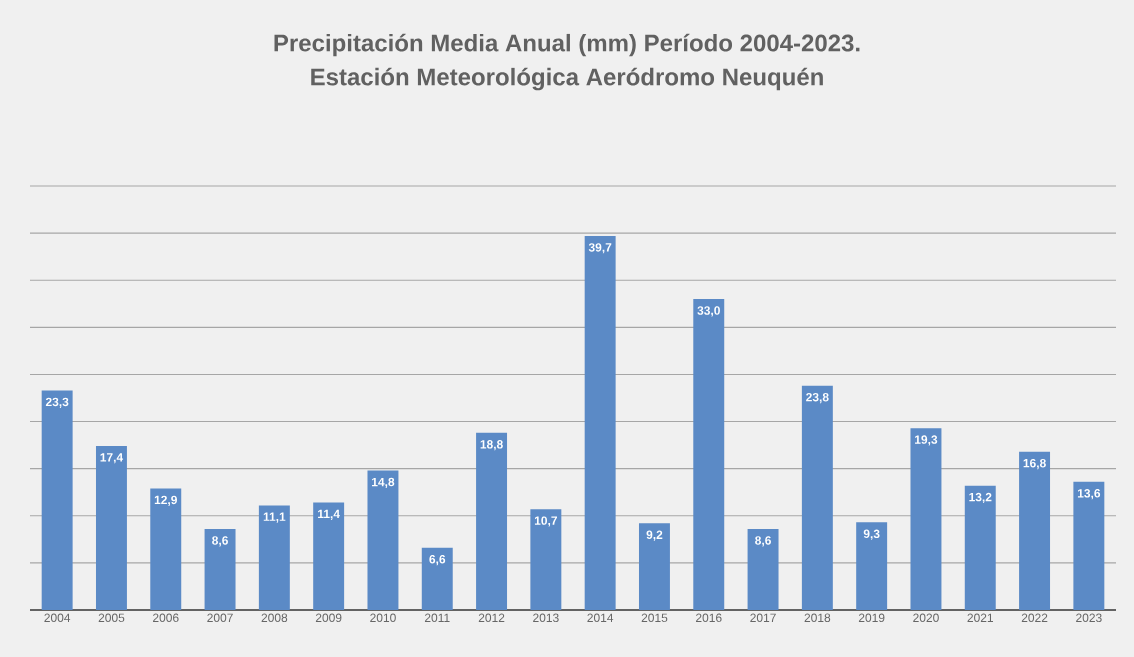  I want to click on data-label: 23,8, so click(817, 398).